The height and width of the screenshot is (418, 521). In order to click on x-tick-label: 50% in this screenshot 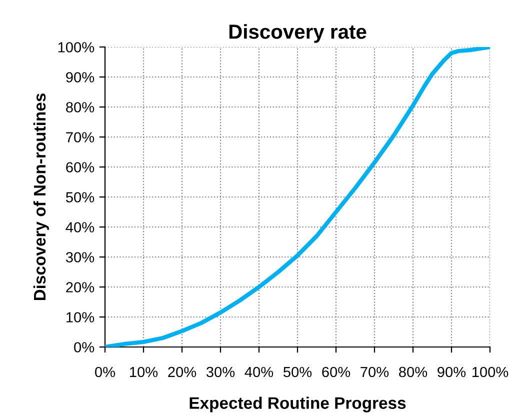, I will do `click(297, 372)`.